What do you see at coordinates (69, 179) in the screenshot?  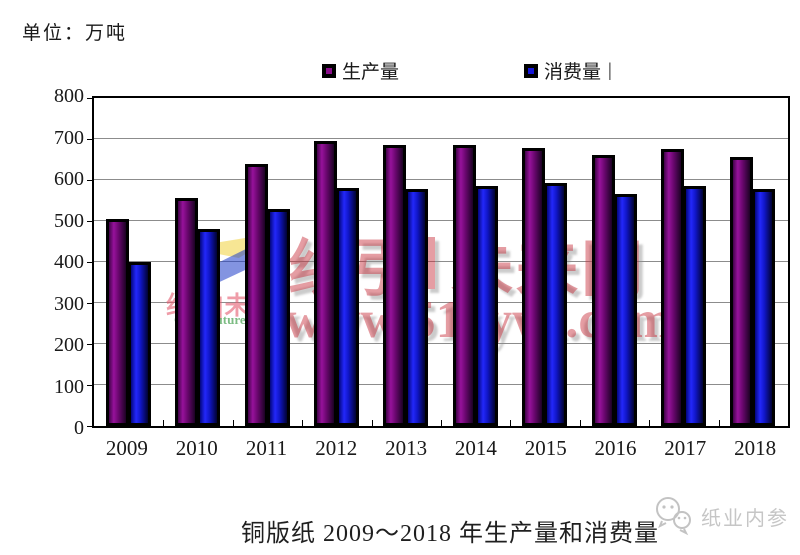 I see `y-axis-tick-label: 600` at bounding box center [69, 179].